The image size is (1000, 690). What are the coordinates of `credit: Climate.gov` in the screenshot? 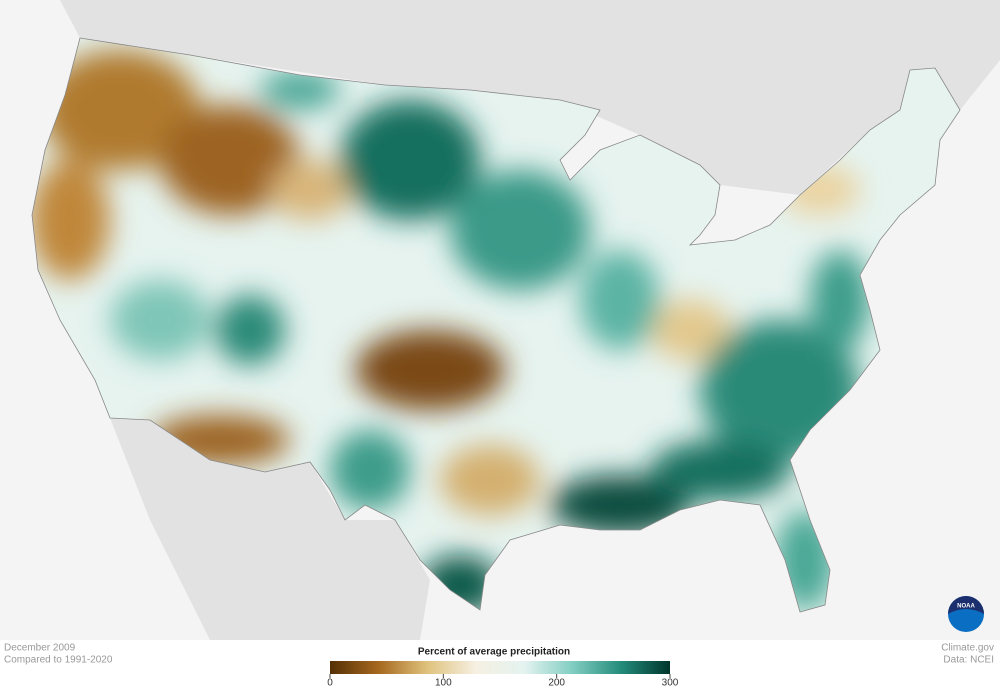 It's located at (967, 648).